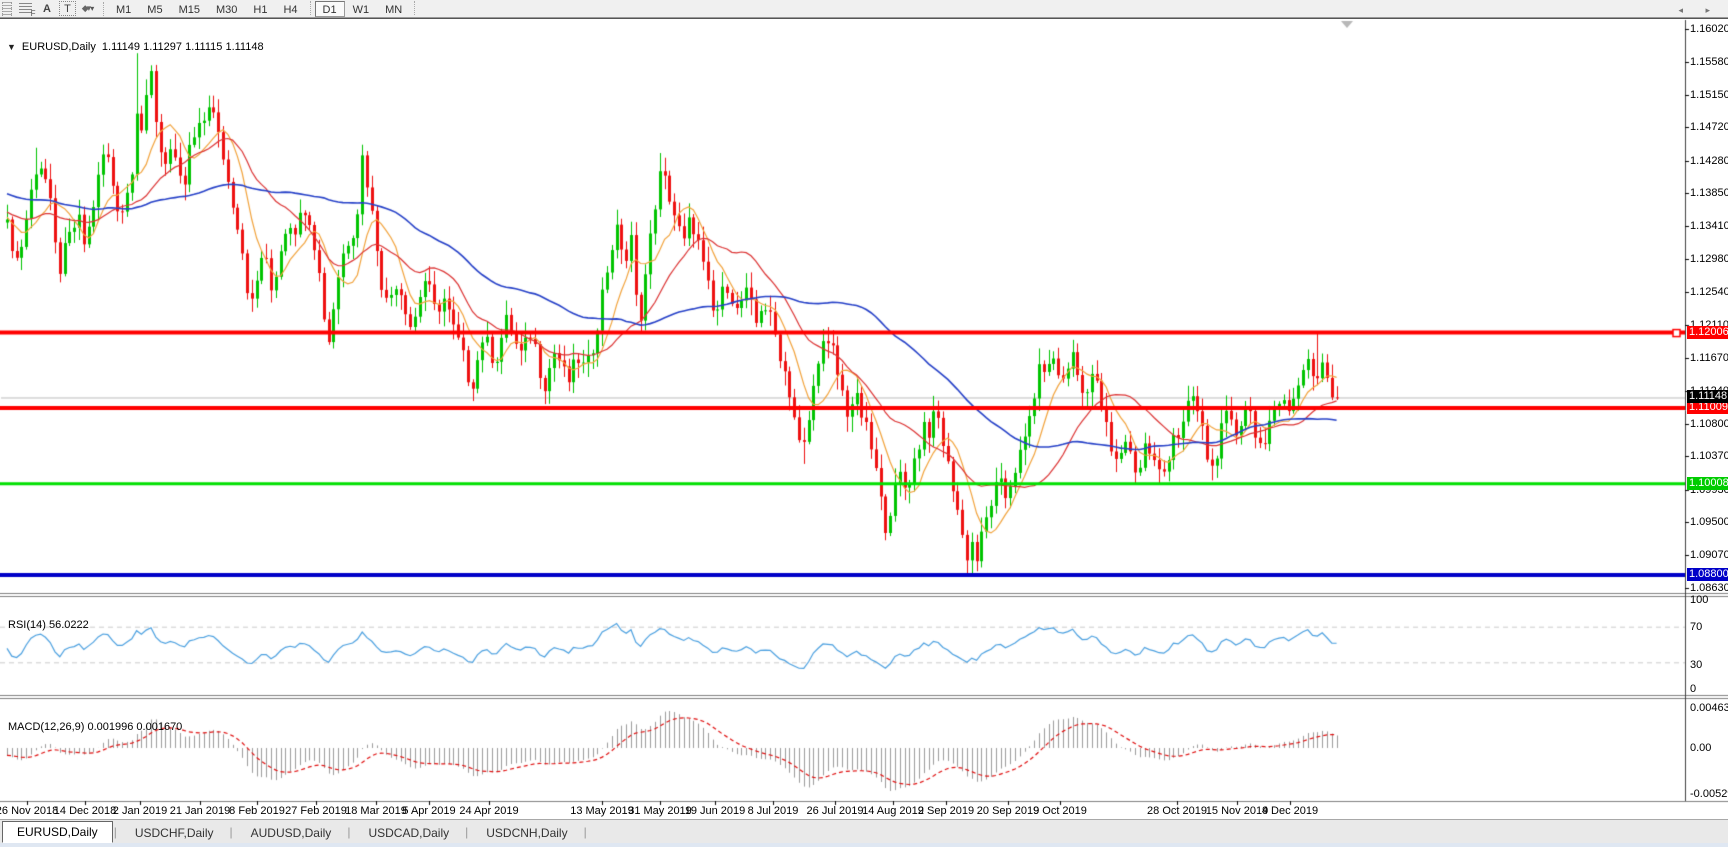  I want to click on date-axis-label: 13 May 2019, so click(602, 811).